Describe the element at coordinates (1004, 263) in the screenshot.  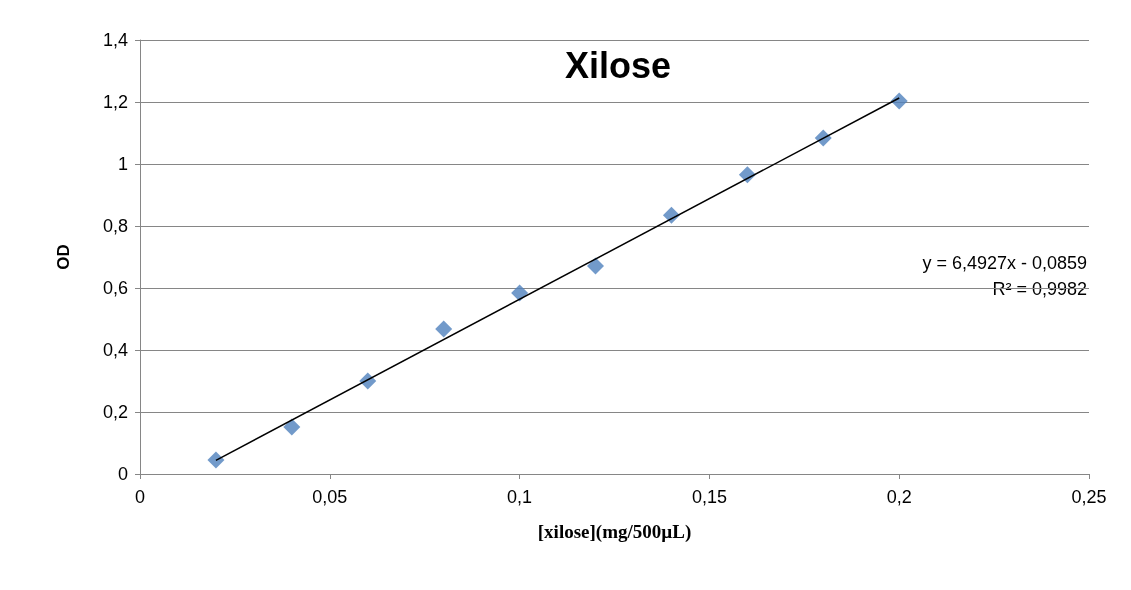
I see `annotation: y = 6,4927x - 0,0859` at that location.